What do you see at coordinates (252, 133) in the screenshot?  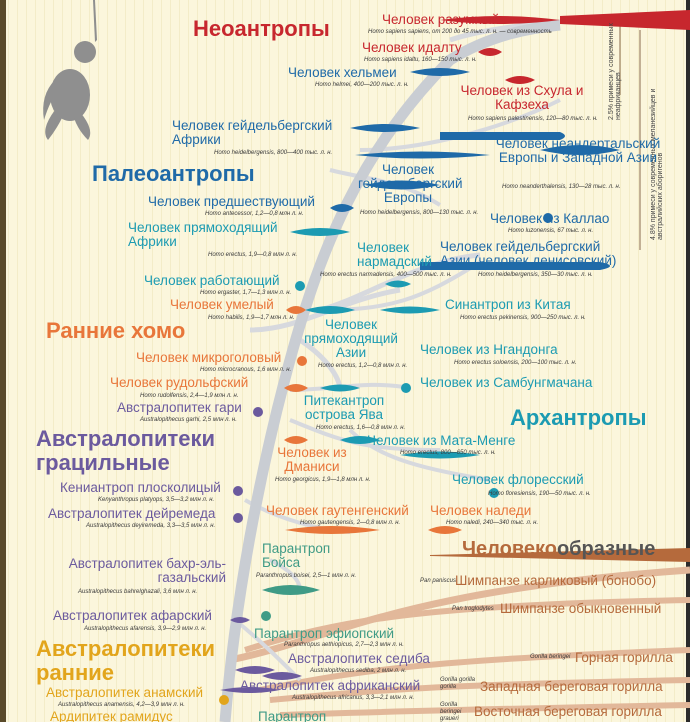 I see `taxon-name: Человек гейдельбергский Африки` at bounding box center [252, 133].